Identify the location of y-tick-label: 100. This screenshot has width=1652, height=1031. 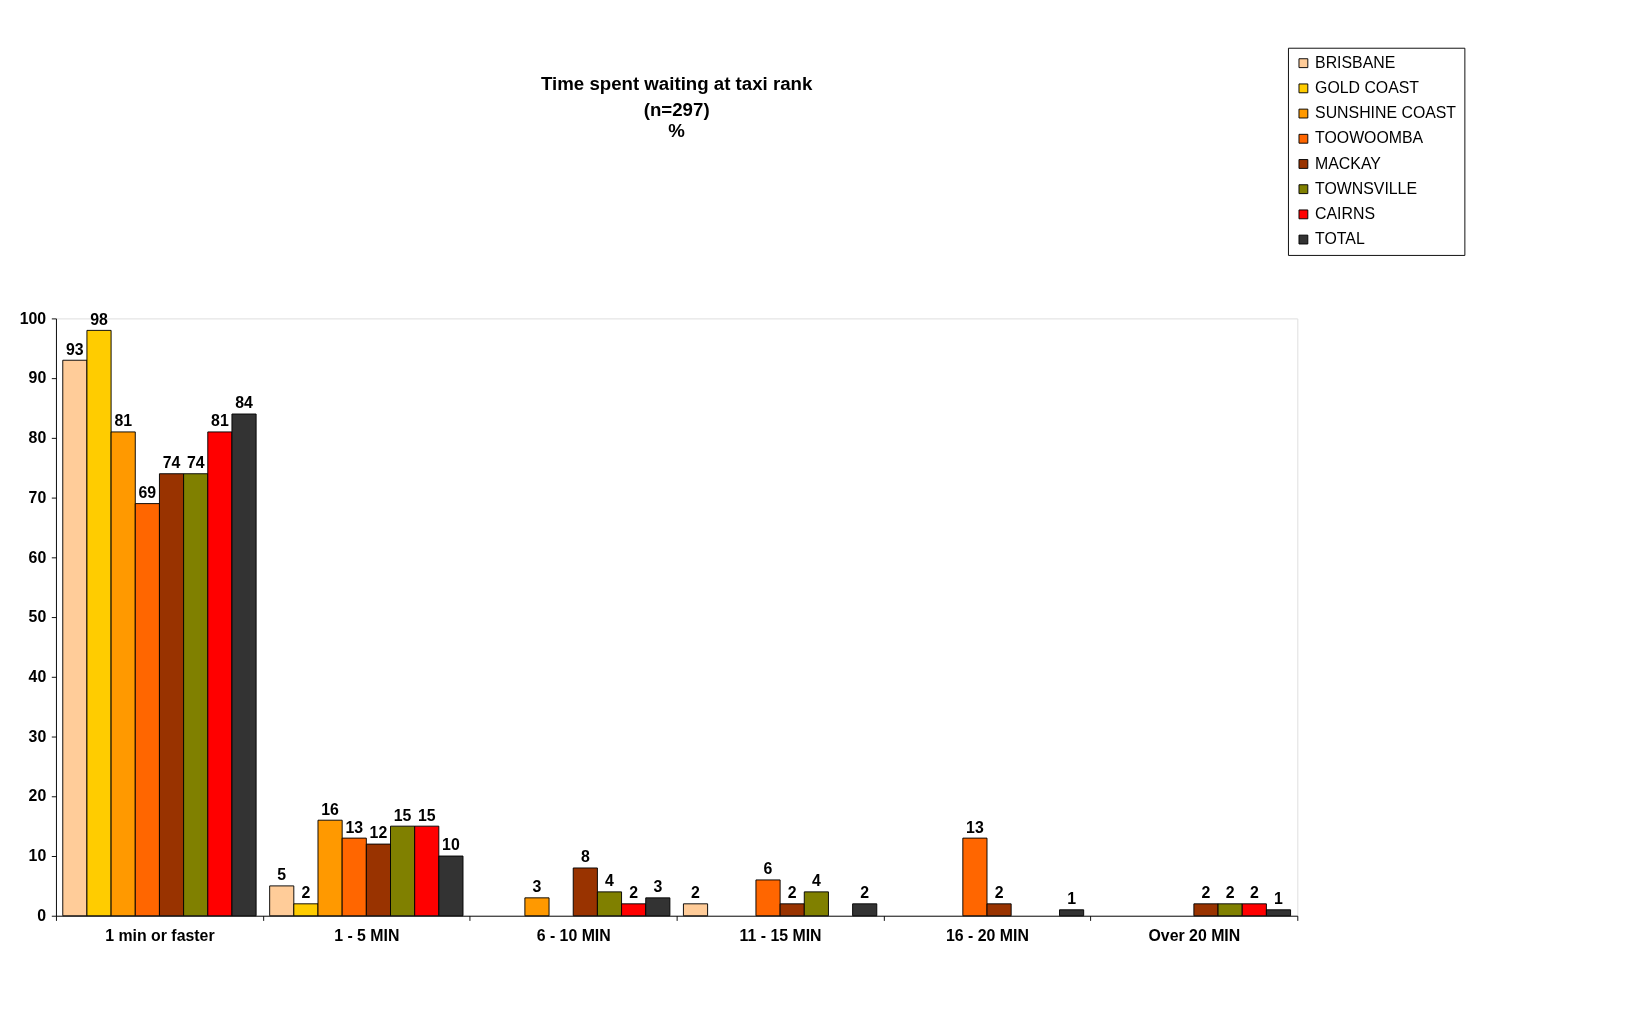
(33, 318).